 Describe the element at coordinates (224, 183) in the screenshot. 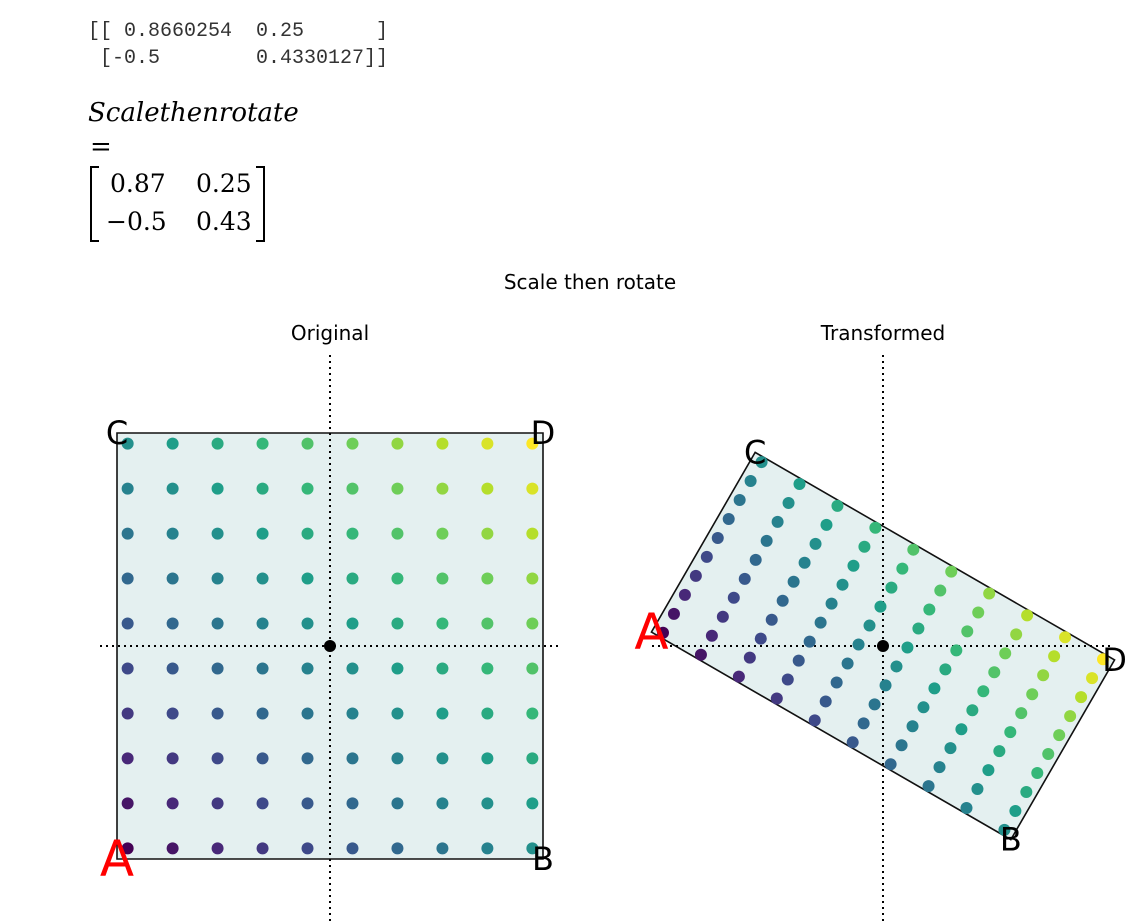

I see `matrix-cell-r1c2: 0.25` at that location.